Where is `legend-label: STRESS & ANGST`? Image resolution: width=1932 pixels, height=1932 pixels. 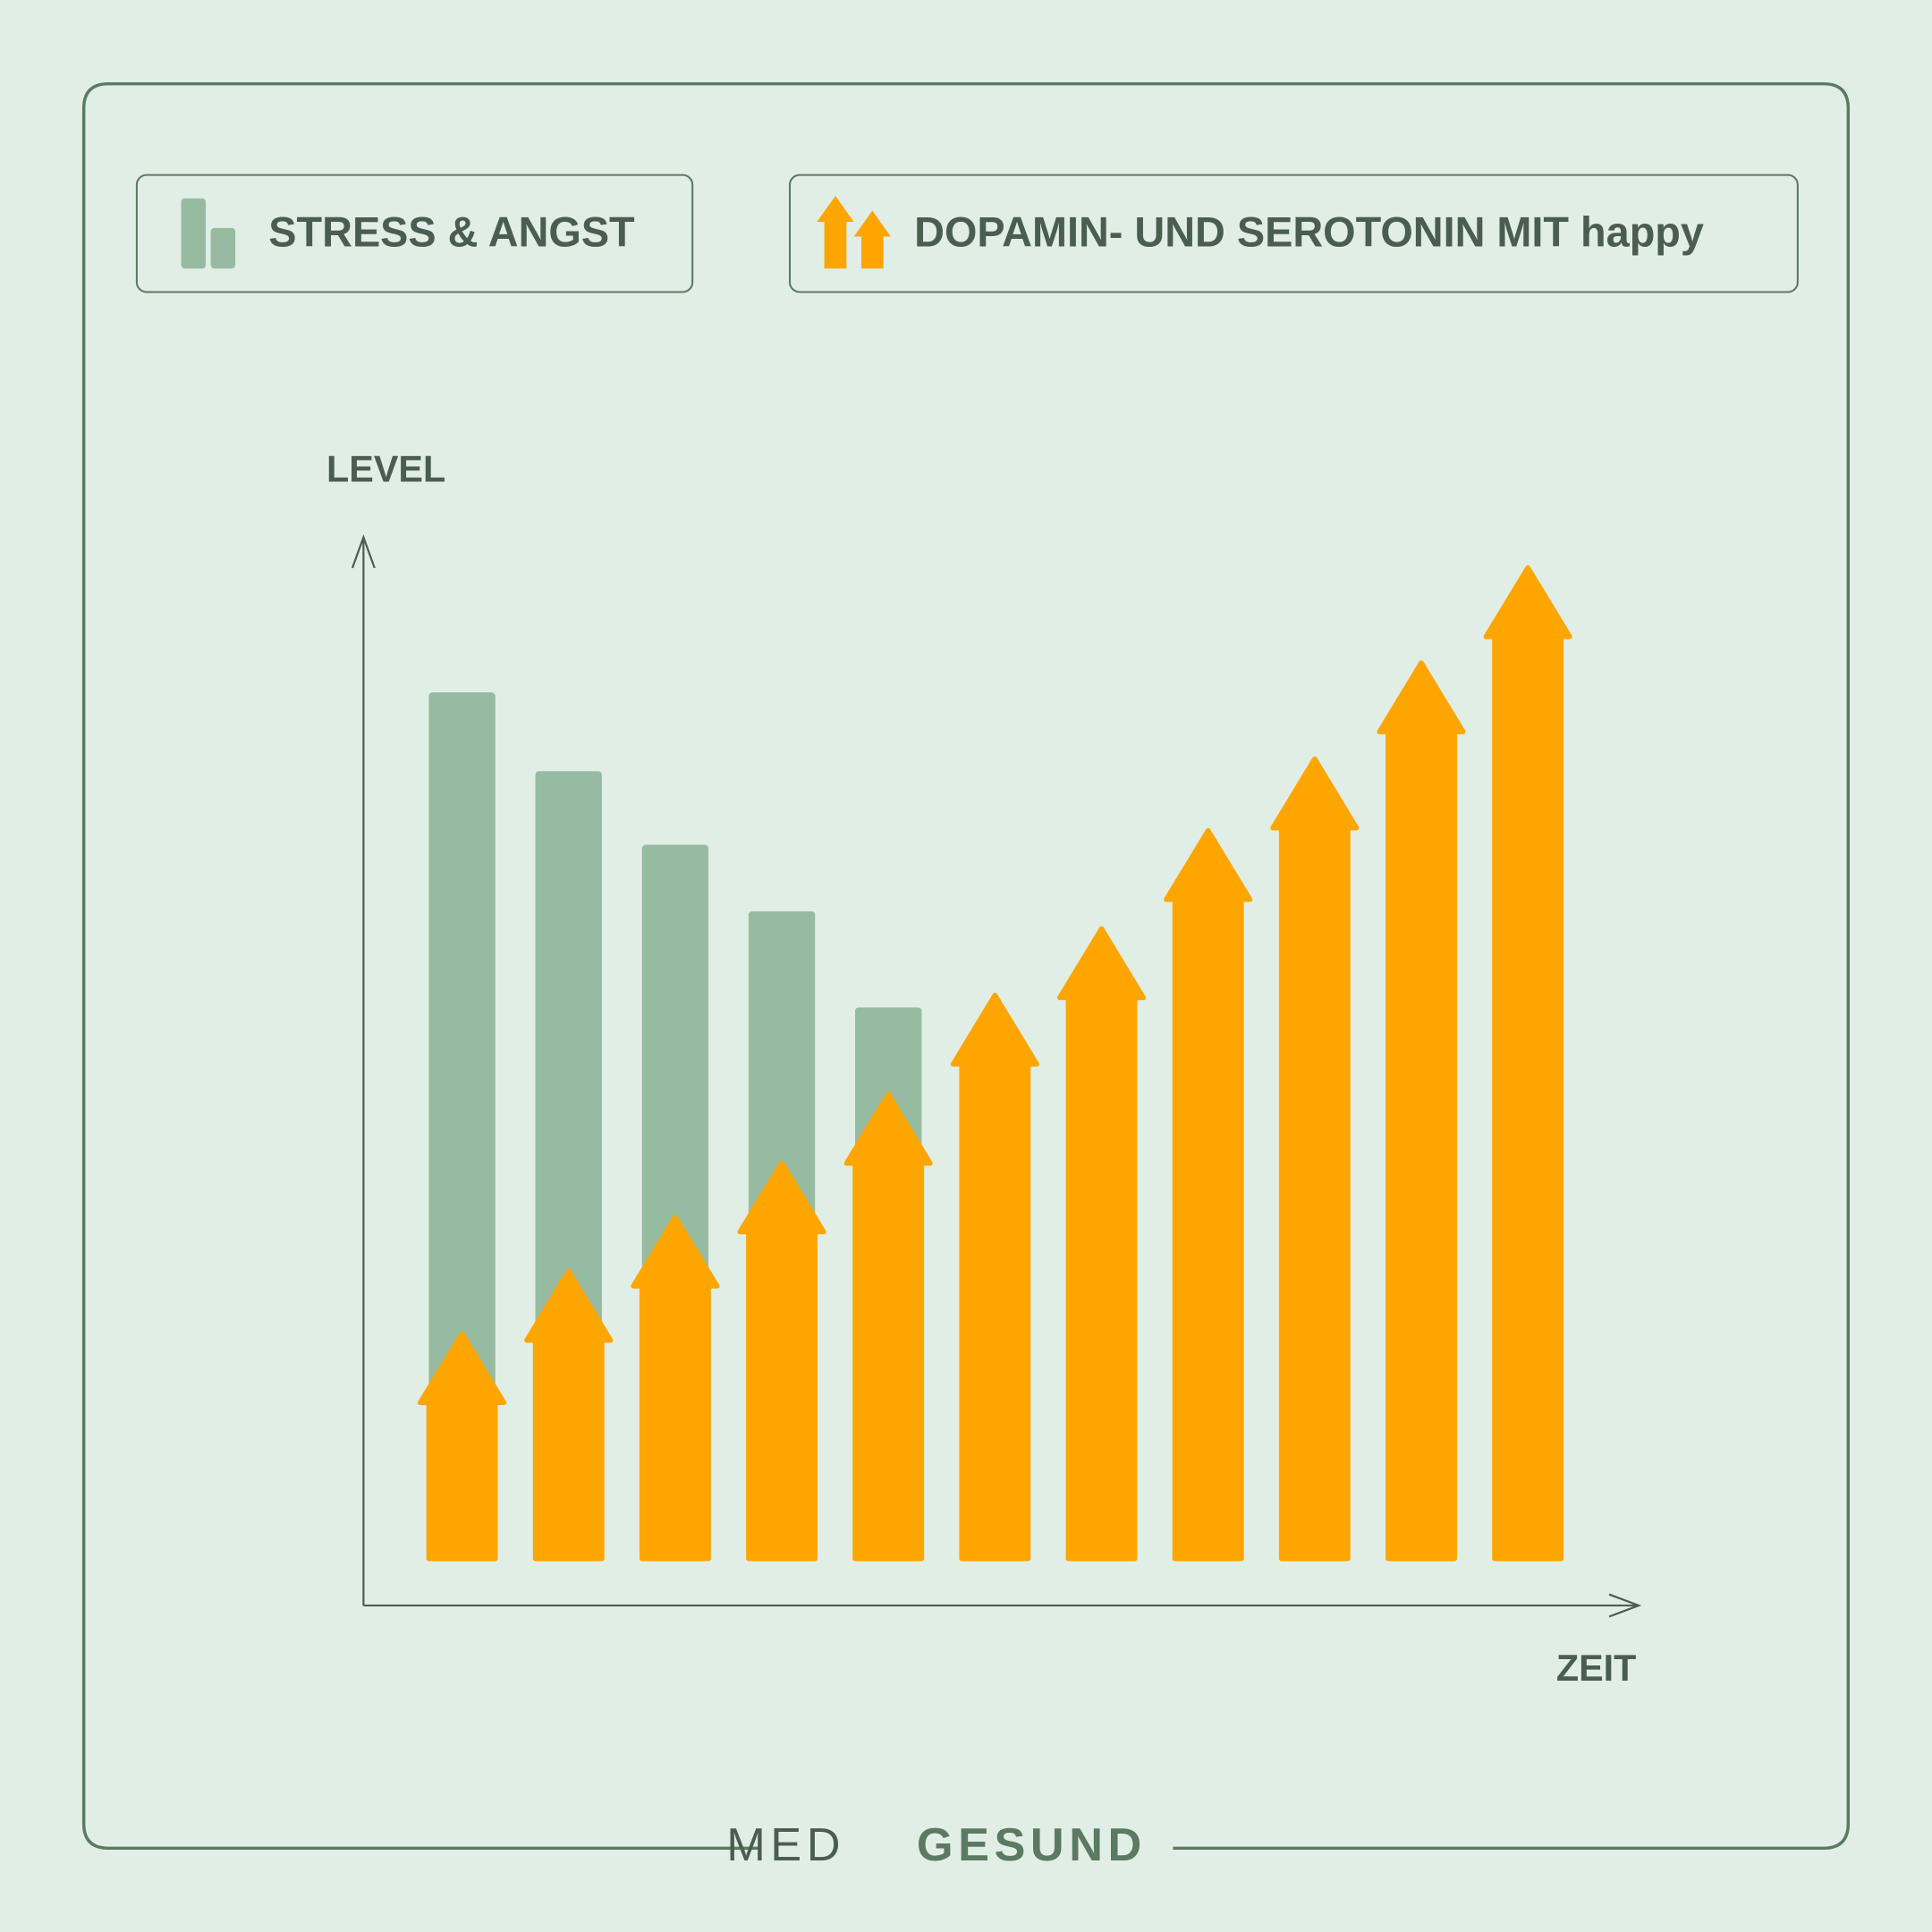
legend-label: STRESS & ANGST is located at coordinates (451, 231).